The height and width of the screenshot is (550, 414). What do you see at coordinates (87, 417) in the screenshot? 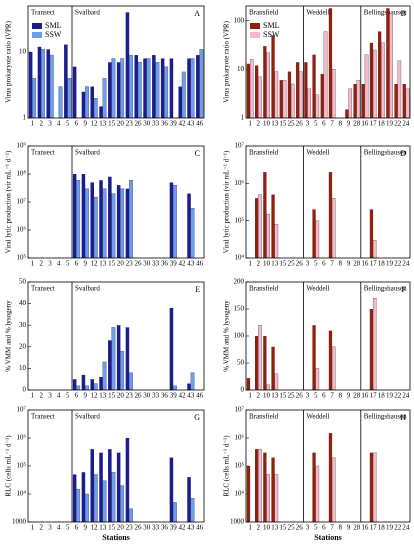
I see `group-label: Svalbard` at bounding box center [87, 417].